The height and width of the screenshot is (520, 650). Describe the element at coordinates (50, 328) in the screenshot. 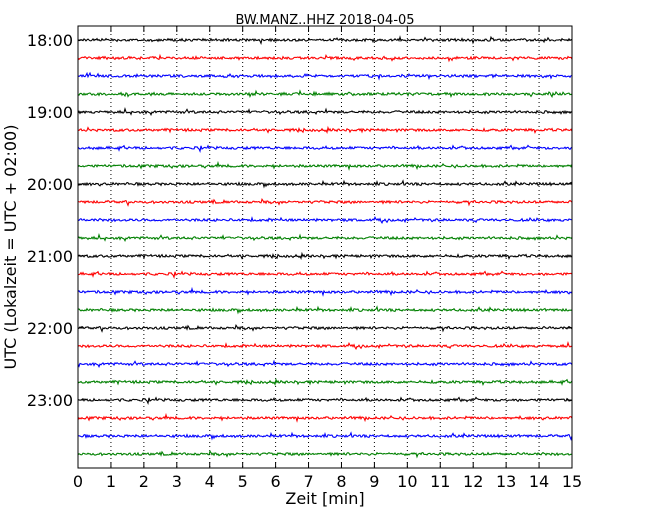

I see `y-tick-label-22:00: 22:00` at that location.